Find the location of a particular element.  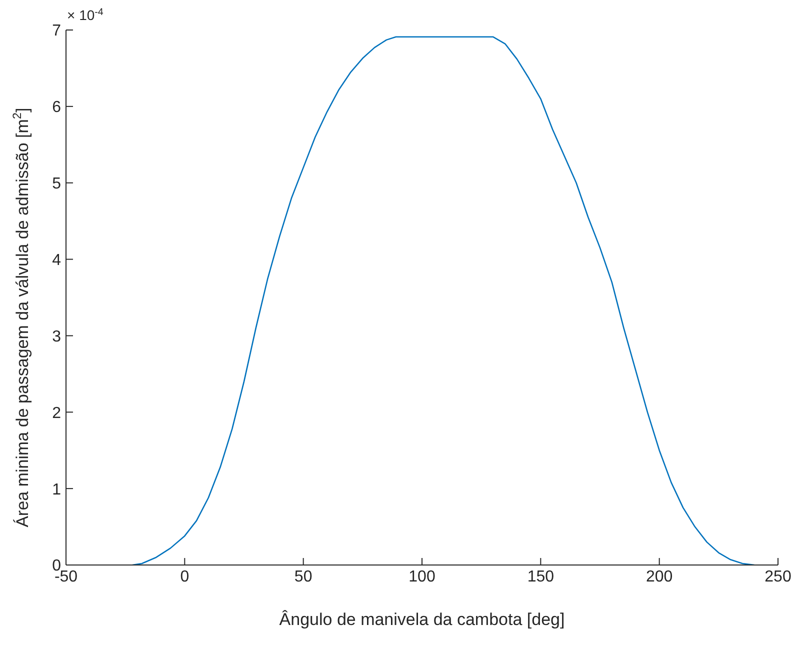

y-tick-label: 2 is located at coordinates (57, 413).